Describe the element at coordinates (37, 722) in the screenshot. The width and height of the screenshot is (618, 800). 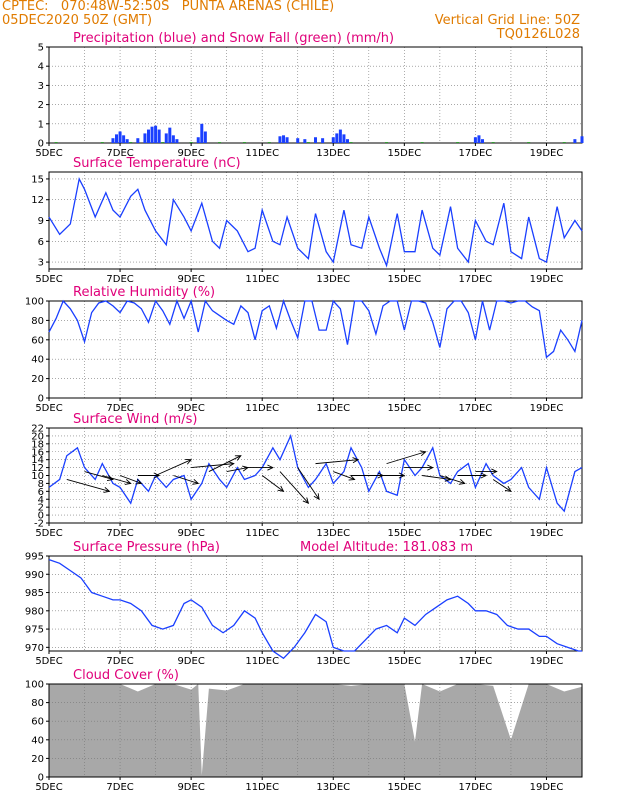
I see `y-tick-label: 60` at that location.